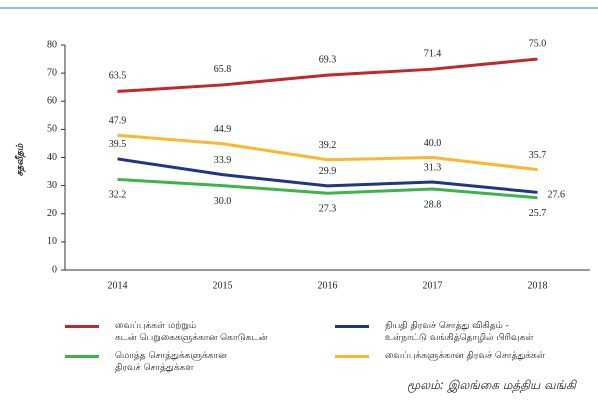 This screenshot has width=598, height=405. What do you see at coordinates (557, 195) in the screenshot?
I see `data-label: 27.6` at bounding box center [557, 195].